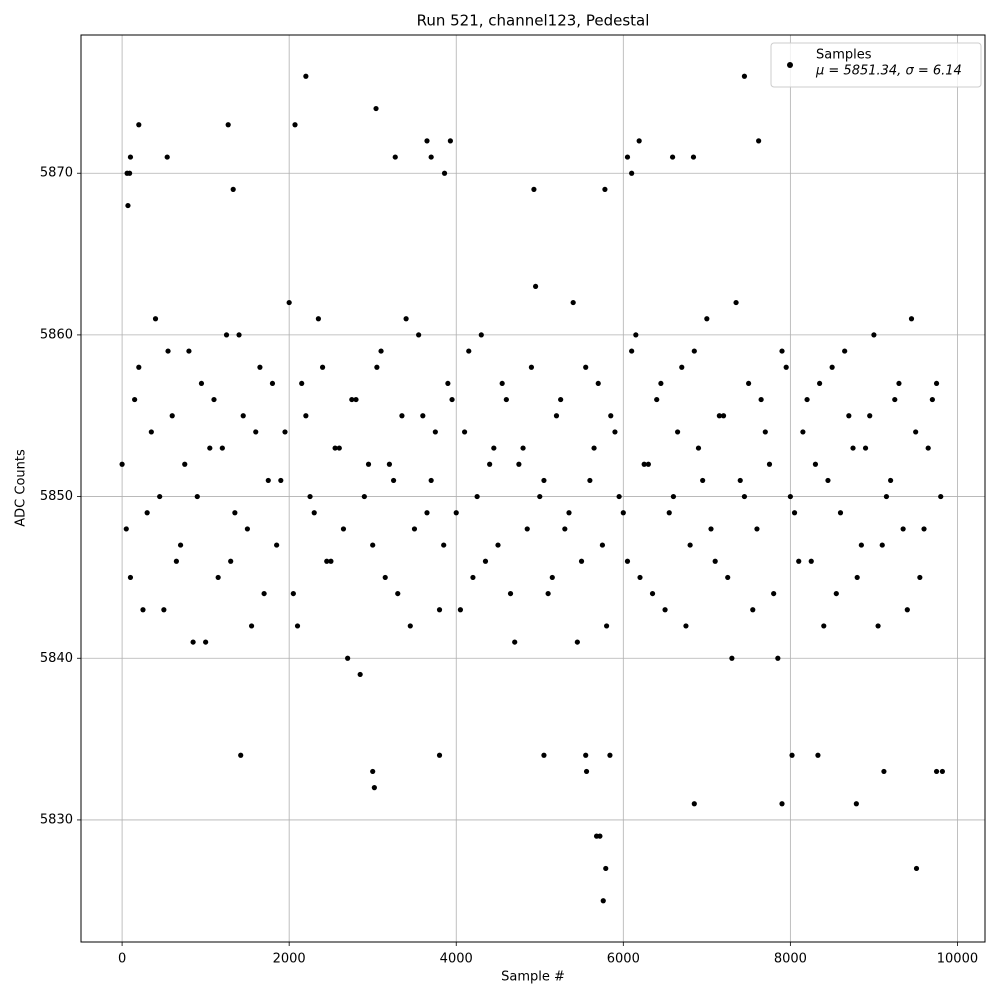 The height and width of the screenshot is (1000, 1000). I want to click on legend: Samples μ = 5851.34, σ = 6.14, so click(876, 65).